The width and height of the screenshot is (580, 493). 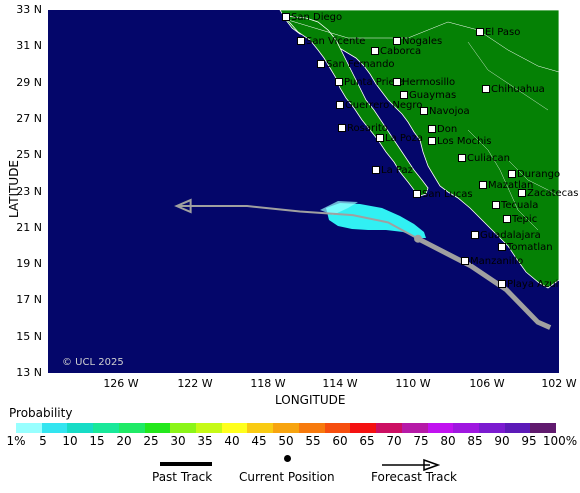 I want to click on legend-tick: 85, so click(x=475, y=441).